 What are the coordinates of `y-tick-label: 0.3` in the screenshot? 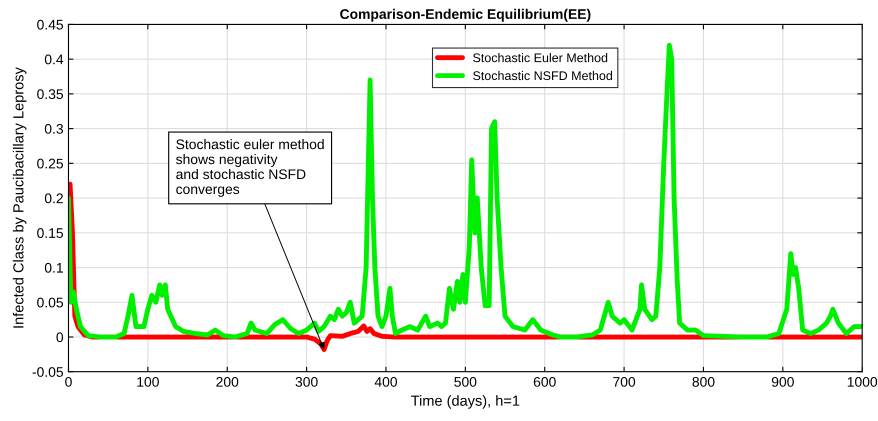 It's located at (54, 129).